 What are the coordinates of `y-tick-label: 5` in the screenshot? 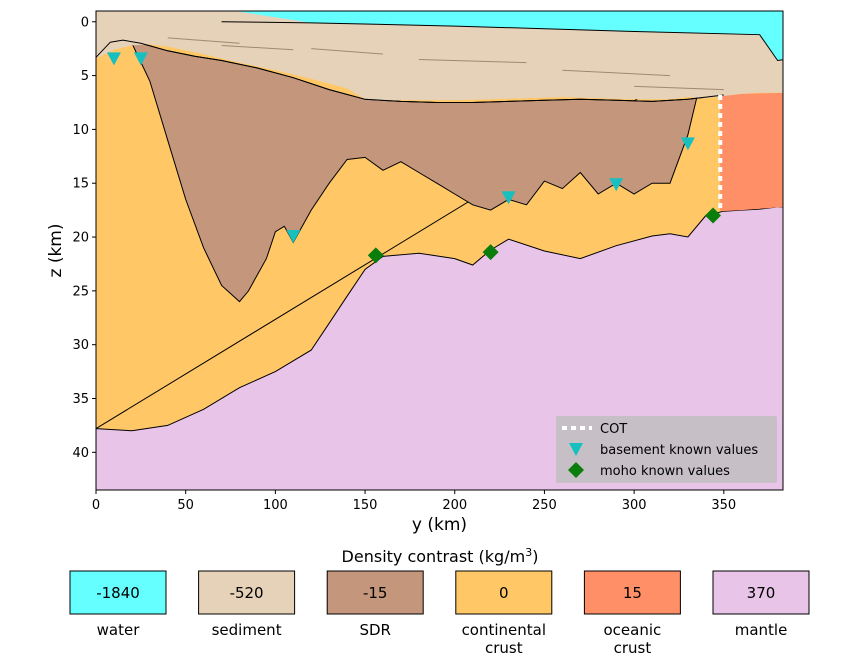 It's located at (85, 76).